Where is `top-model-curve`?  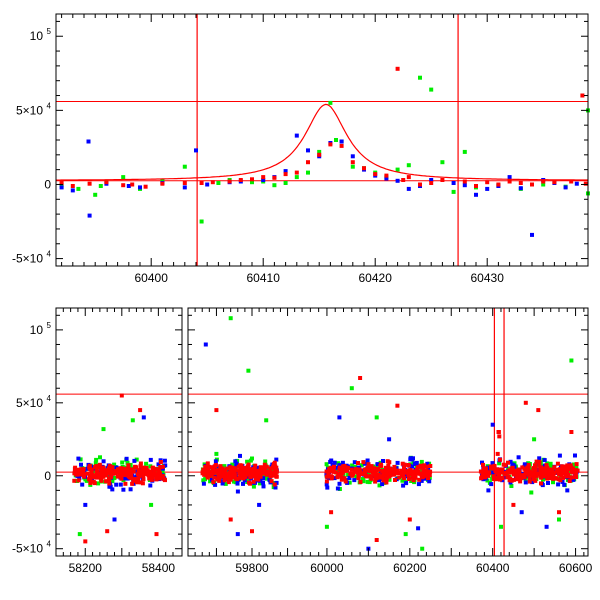
top-model-curve is located at coordinates (322, 142).